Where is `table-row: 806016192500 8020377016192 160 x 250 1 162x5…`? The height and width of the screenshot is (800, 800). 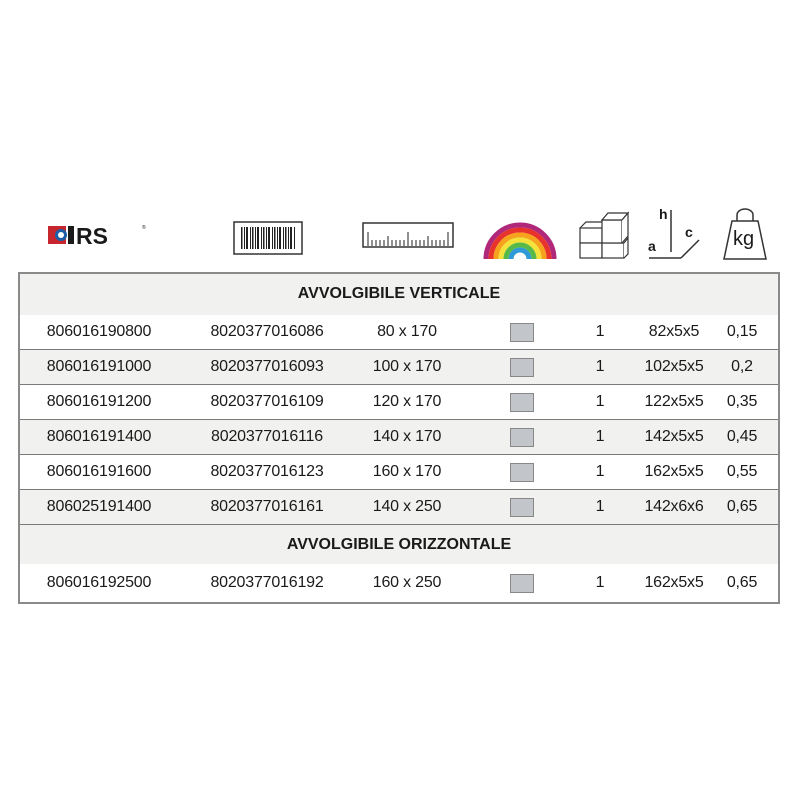 table-row: 806016192500 8020377016192 160 x 250 1 162x5… is located at coordinates (399, 583).